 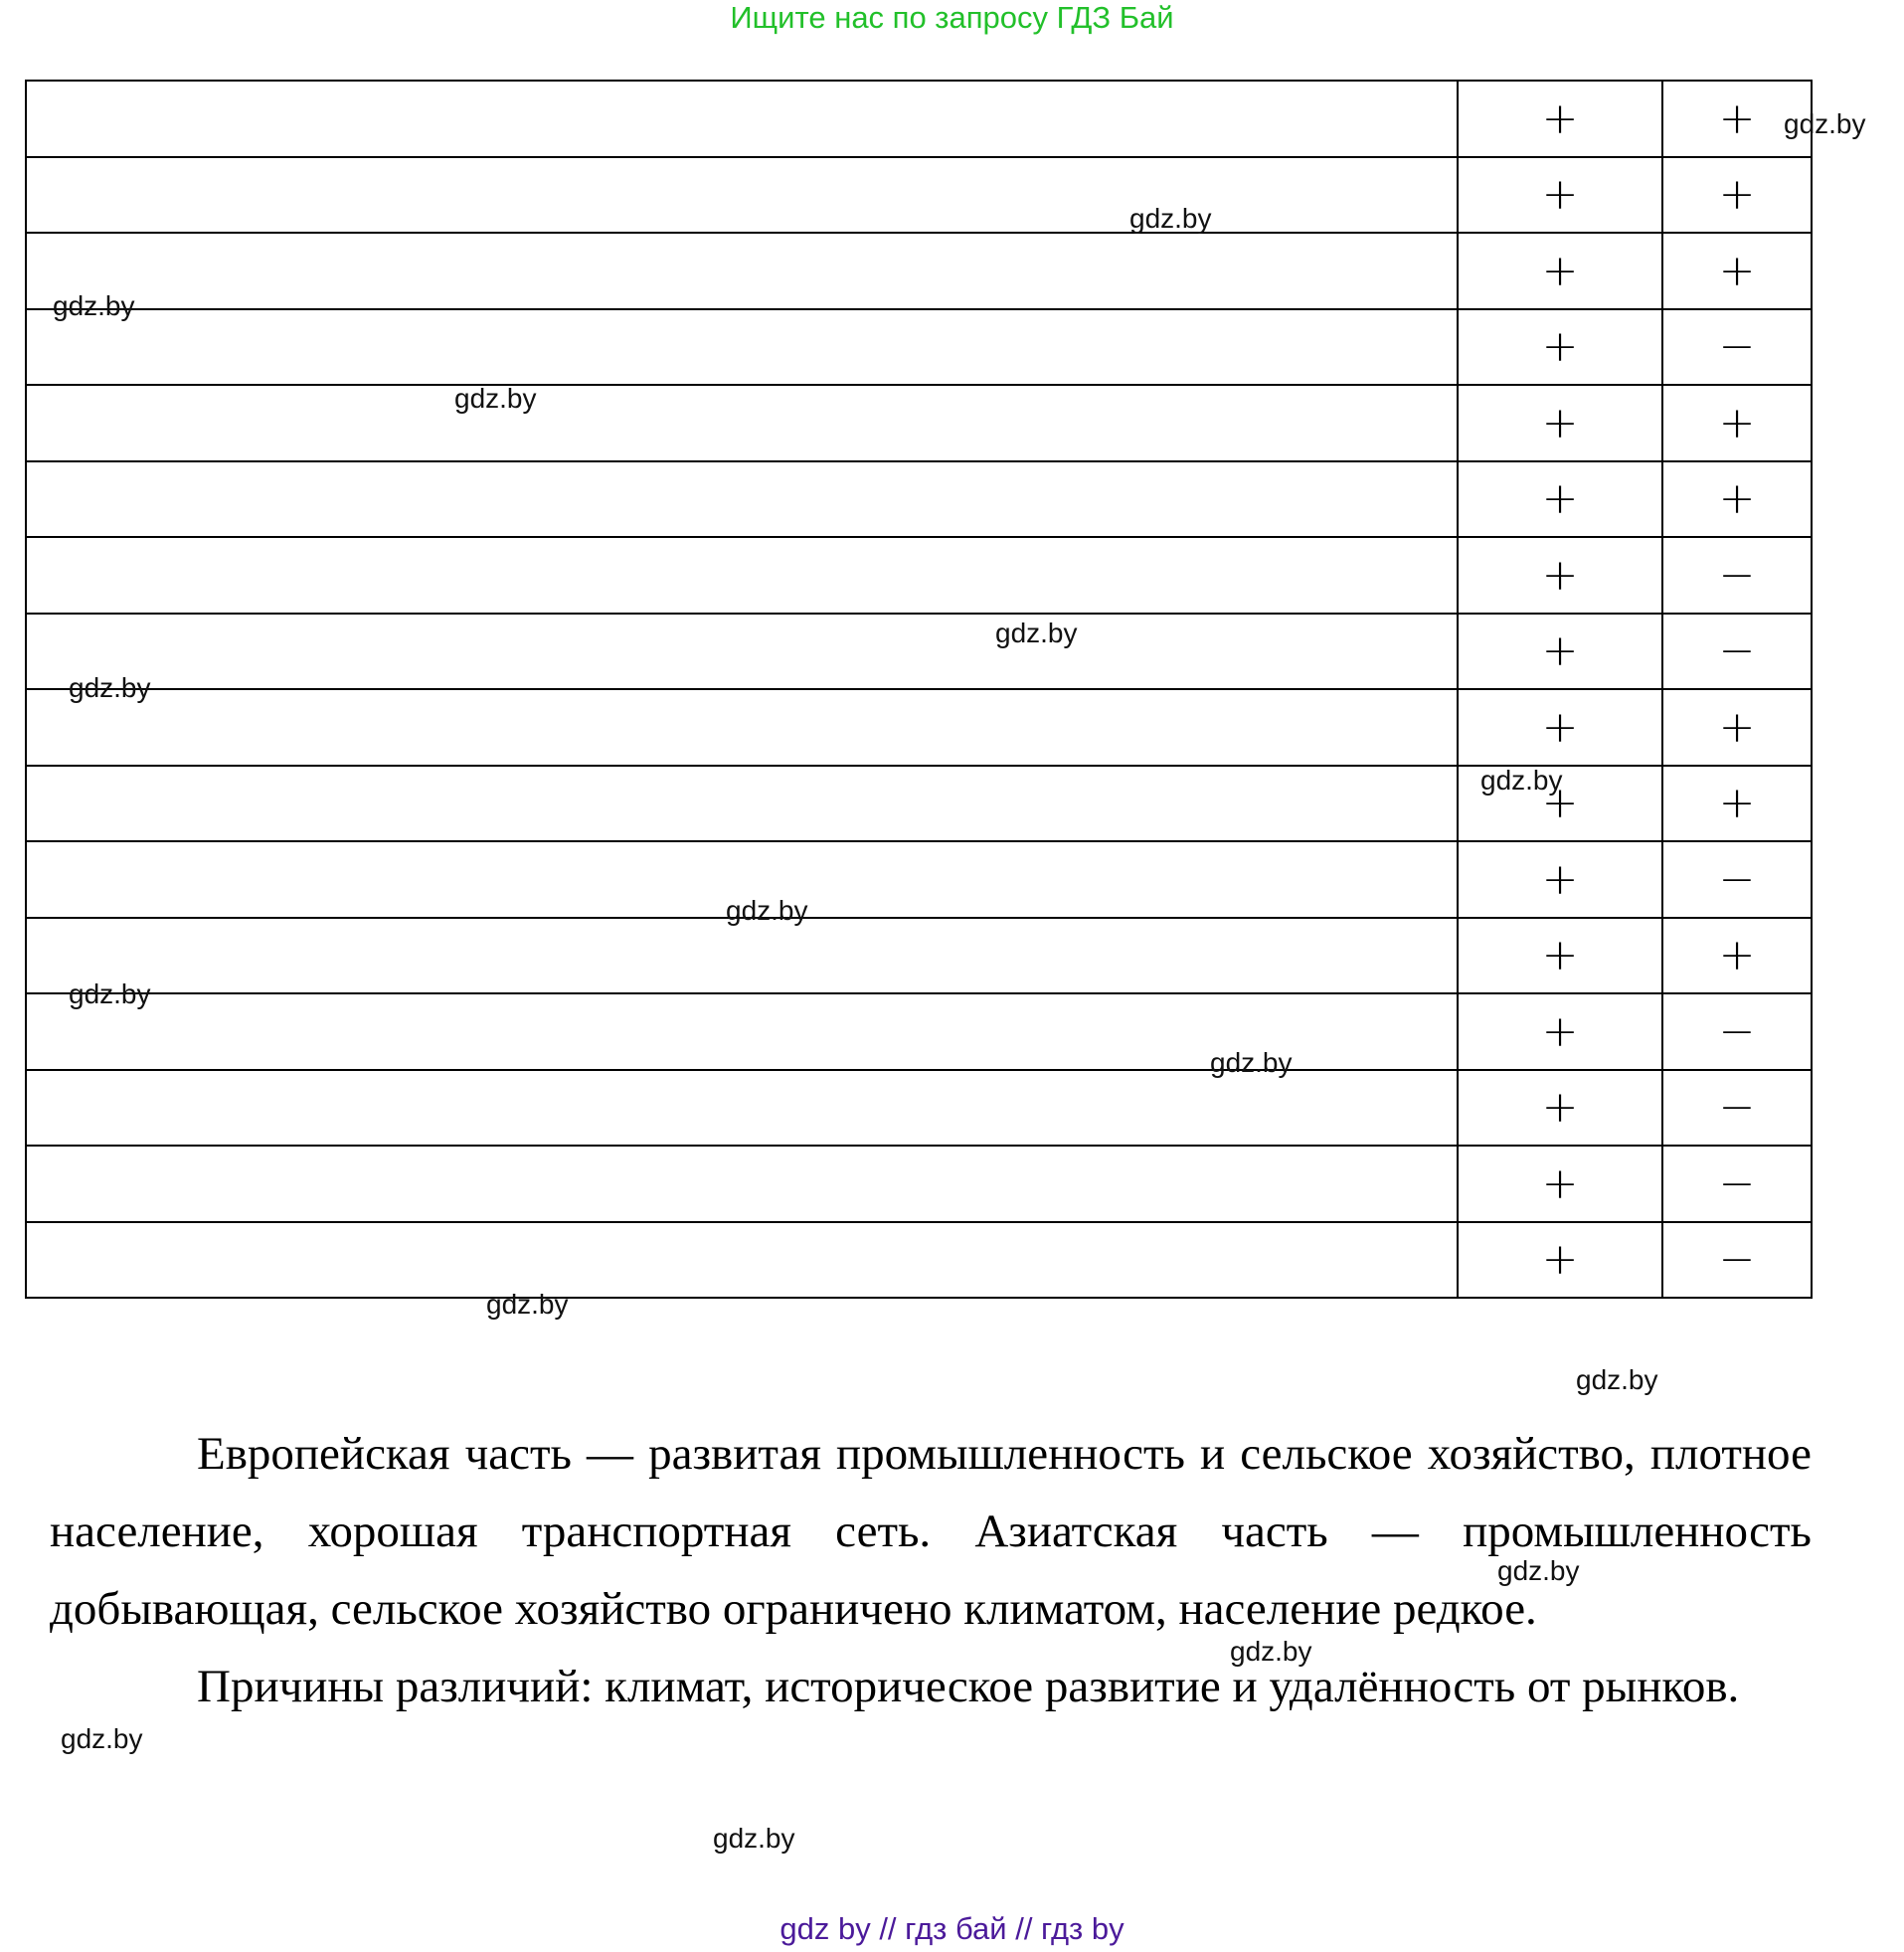 What do you see at coordinates (952, 1928) in the screenshot?
I see `footer-links: gdz by // гдз бай // гдз by` at bounding box center [952, 1928].